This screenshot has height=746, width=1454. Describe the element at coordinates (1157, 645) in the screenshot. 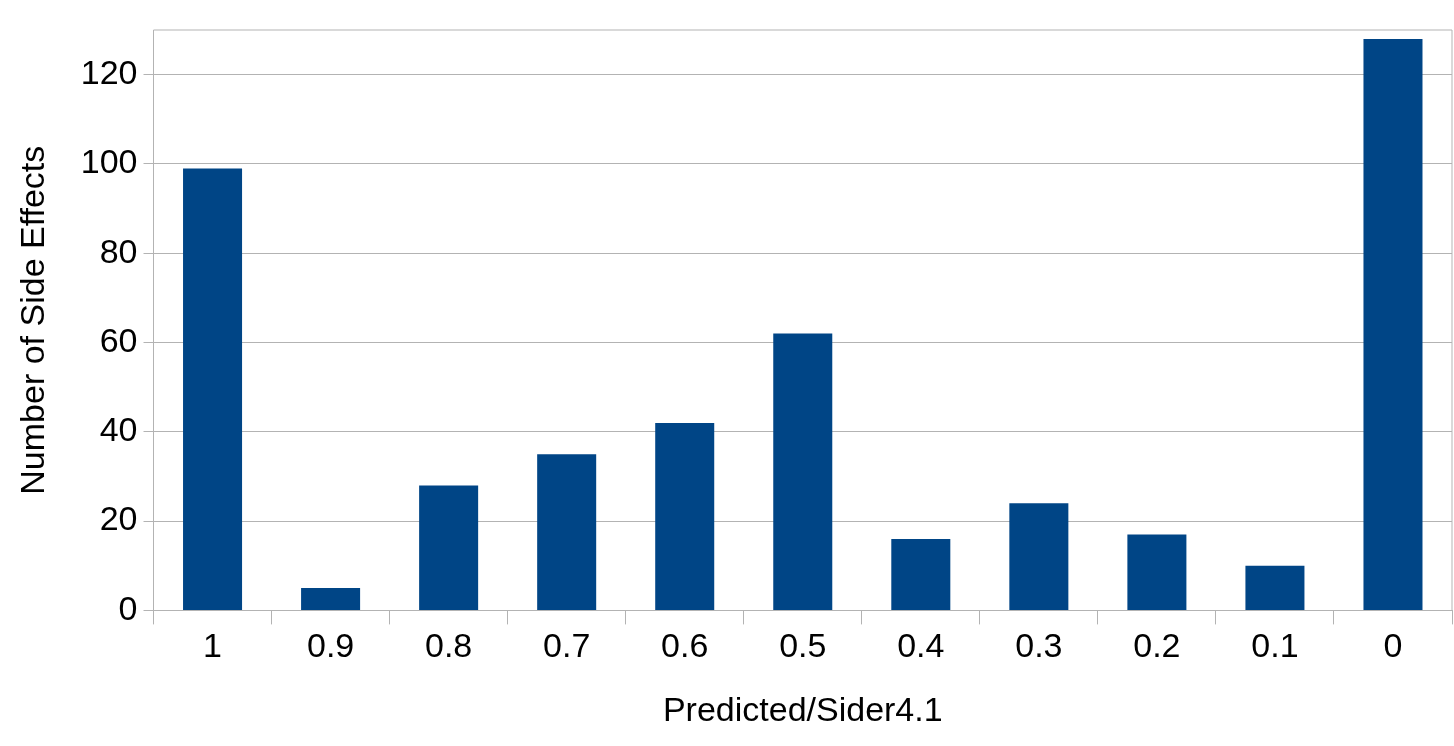

I see `x-tick-label: 0.2` at that location.